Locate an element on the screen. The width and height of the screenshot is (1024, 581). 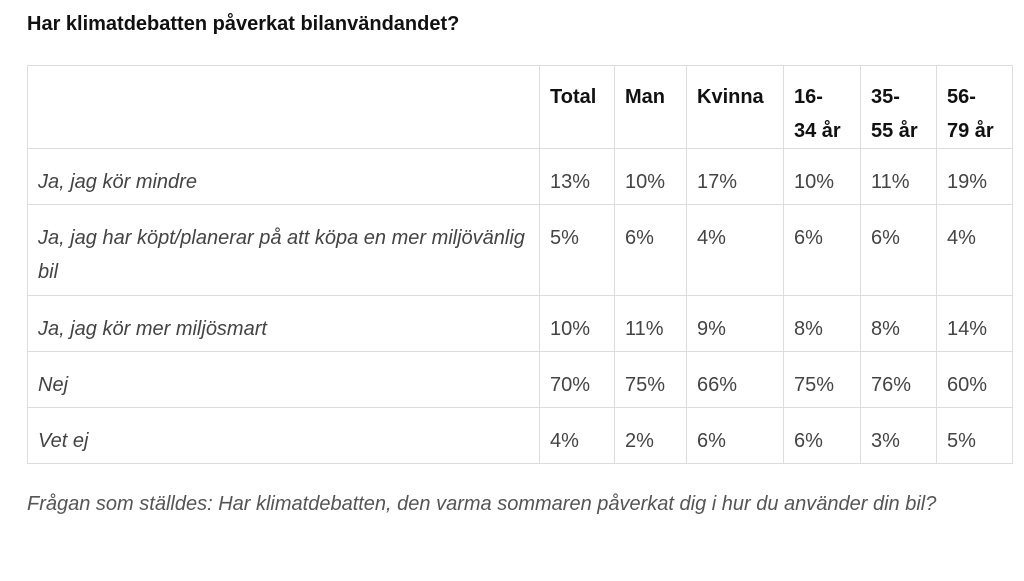
header-cell-total: Total is located at coordinates (577, 107).